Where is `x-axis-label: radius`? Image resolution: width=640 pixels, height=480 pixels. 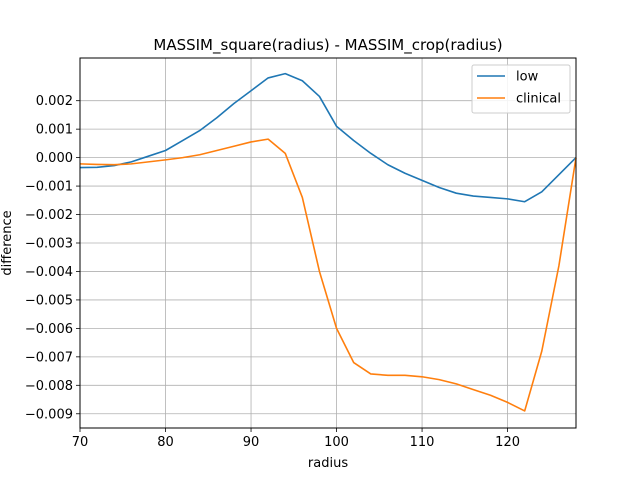 x-axis-label: radius is located at coordinates (328, 463).